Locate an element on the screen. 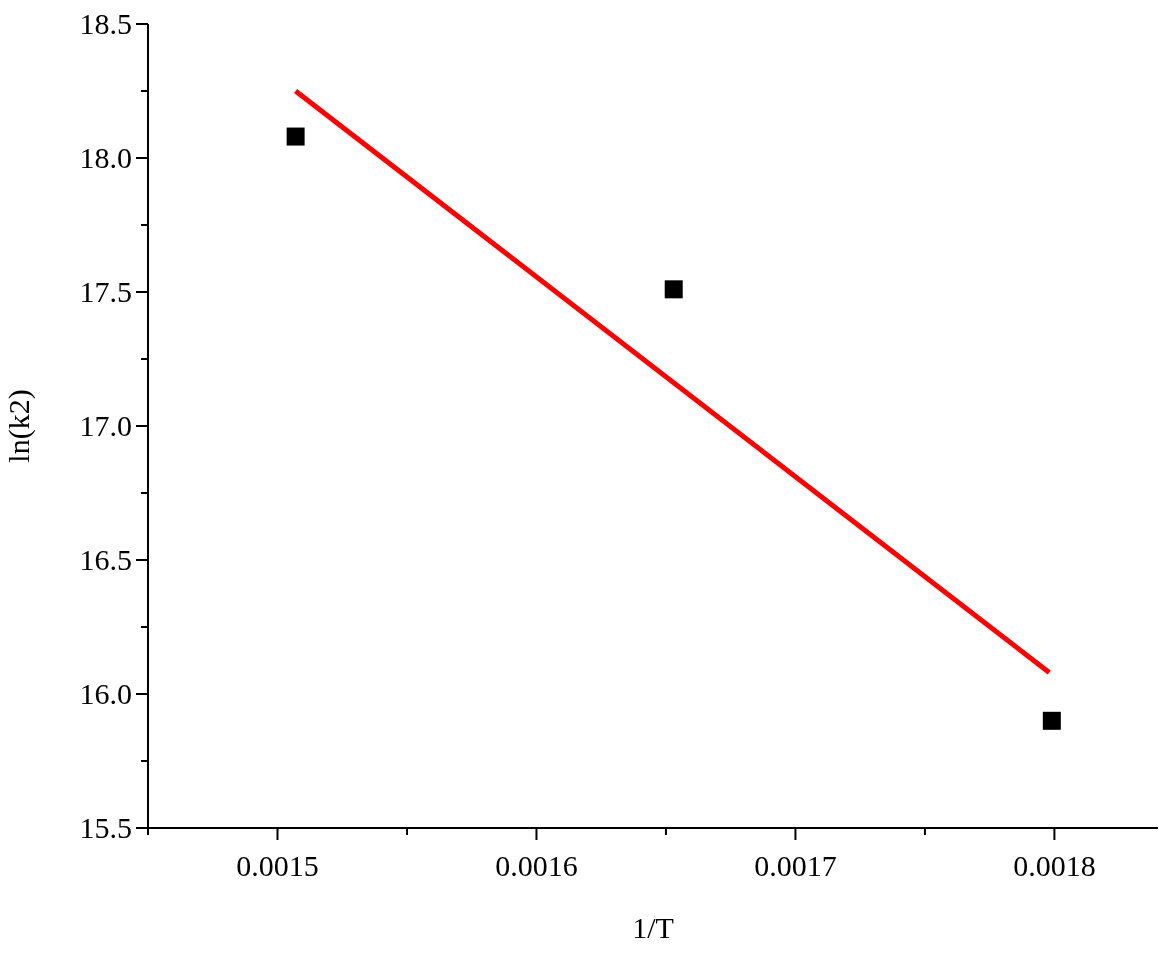  x-tick-label: 0.0017 is located at coordinates (795, 865).